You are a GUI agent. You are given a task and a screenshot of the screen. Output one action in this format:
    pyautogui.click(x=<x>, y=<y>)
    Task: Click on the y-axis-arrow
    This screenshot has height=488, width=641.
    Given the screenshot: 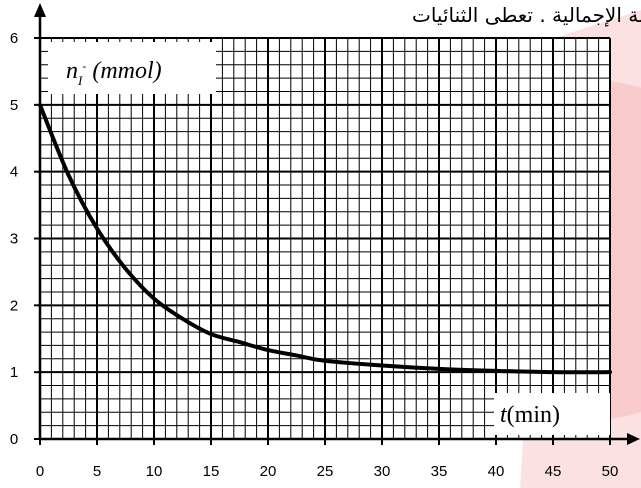 What is the action you would take?
    pyautogui.click(x=40, y=10)
    